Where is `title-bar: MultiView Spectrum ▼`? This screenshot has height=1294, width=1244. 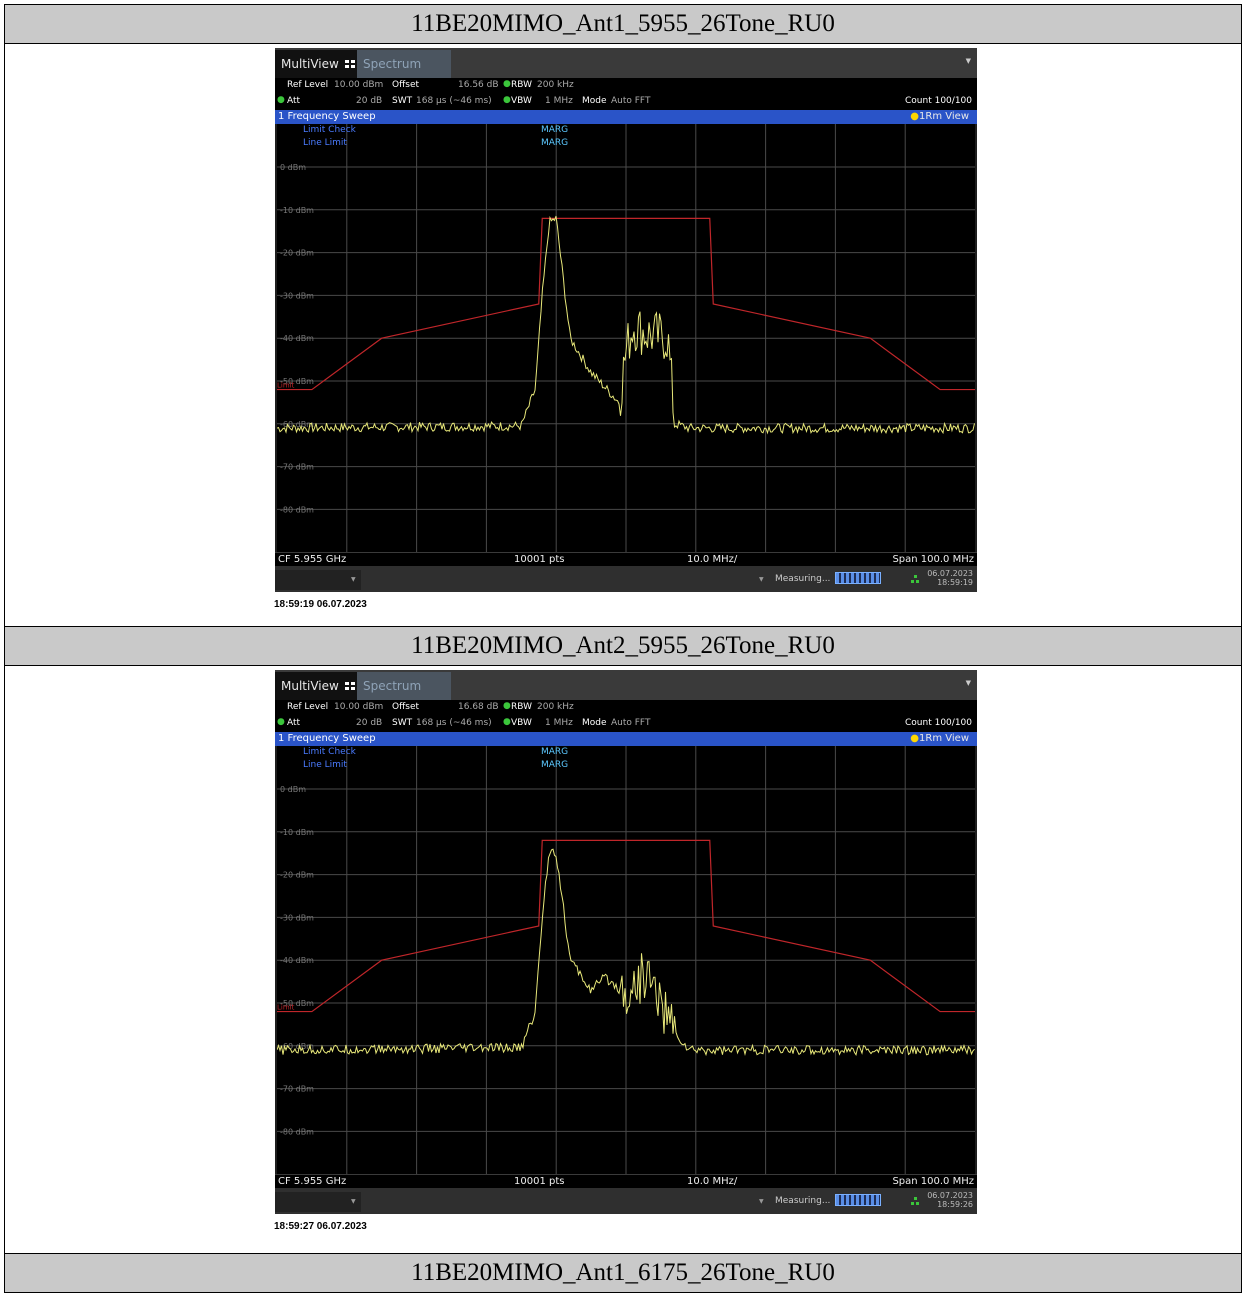 title-bar: MultiView Spectrum ▼ is located at coordinates (626, 63).